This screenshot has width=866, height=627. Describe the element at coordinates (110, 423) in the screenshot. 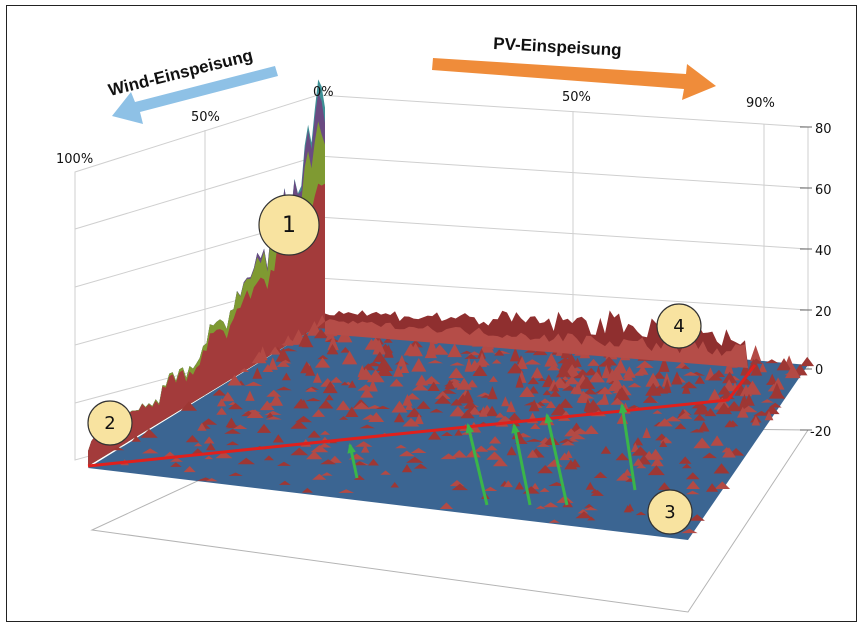

I see `marker-2: 2` at that location.